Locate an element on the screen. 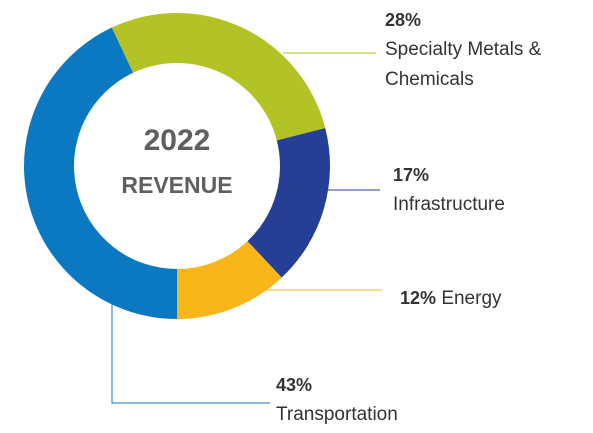 The image size is (593, 433). leader-line is located at coordinates (190, 347).